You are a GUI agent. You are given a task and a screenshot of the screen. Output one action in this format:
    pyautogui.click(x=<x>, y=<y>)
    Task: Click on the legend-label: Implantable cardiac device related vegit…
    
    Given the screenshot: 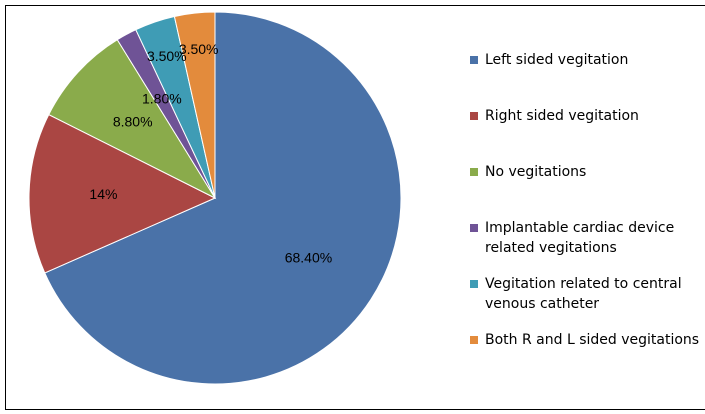 What is the action you would take?
    pyautogui.click(x=580, y=238)
    